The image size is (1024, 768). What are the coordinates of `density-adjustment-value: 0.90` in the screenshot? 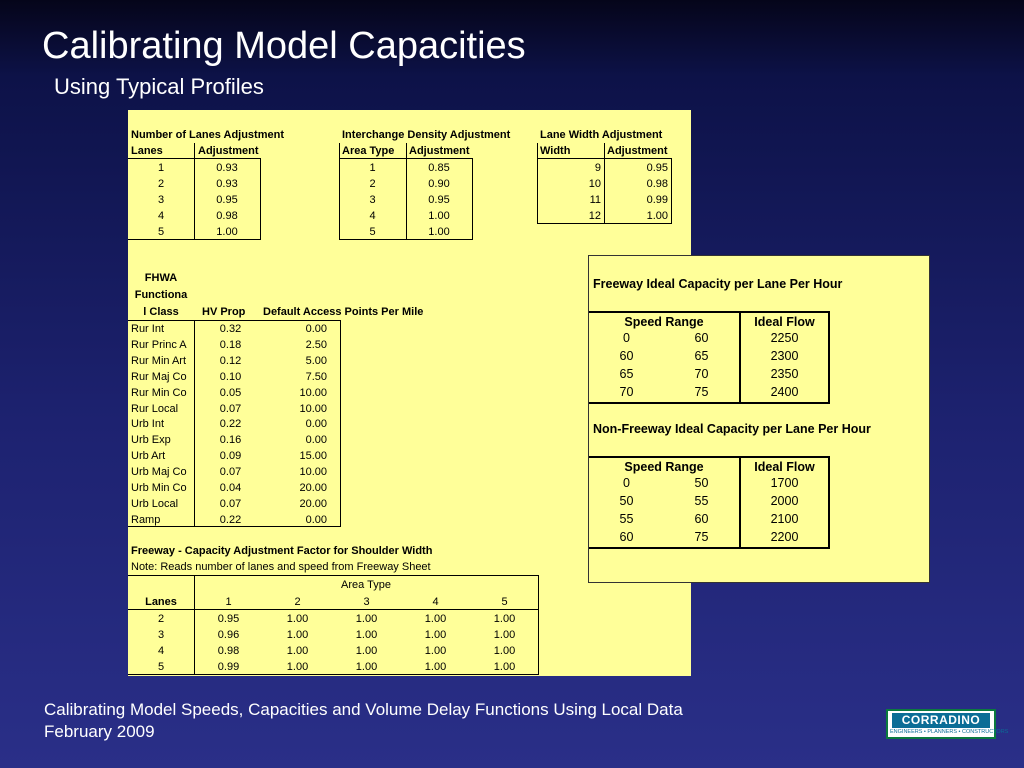 It's located at (439, 184).